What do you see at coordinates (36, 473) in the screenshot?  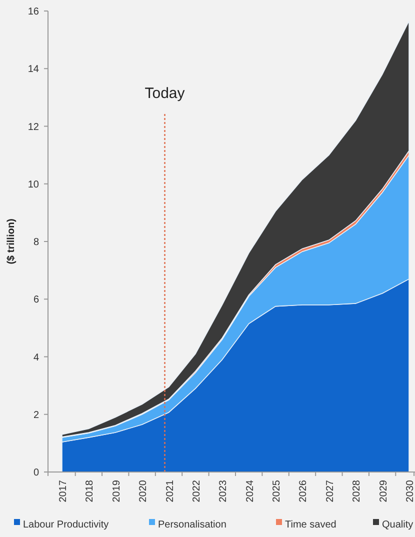 I see `y-tick-label: 0` at bounding box center [36, 473].